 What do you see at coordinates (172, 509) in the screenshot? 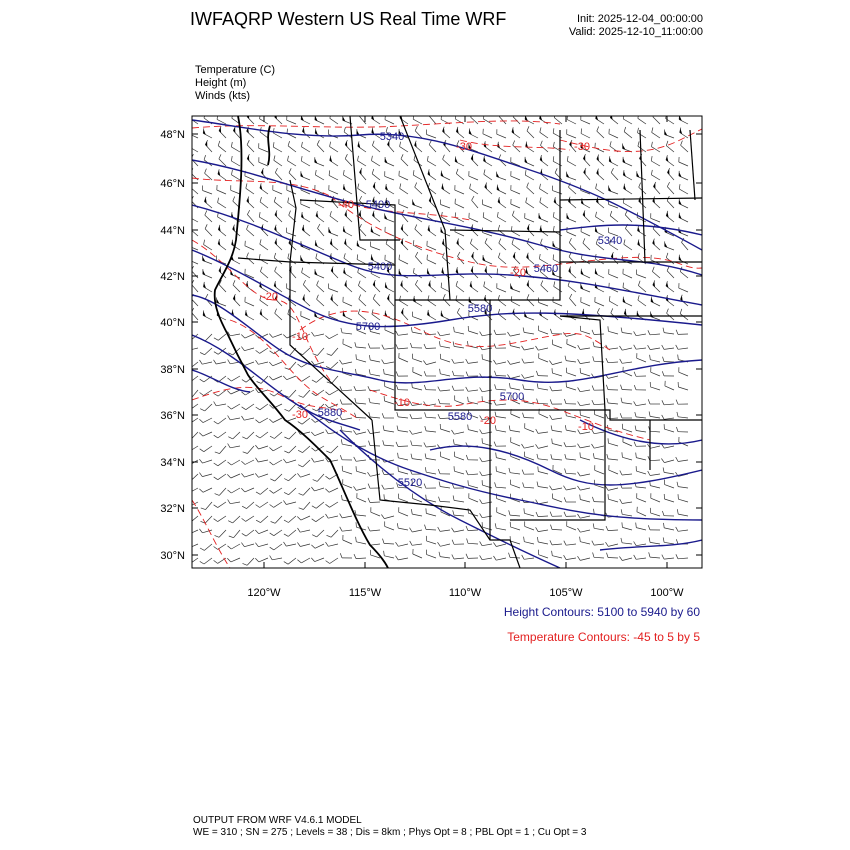
I see `lat-tick-label: 32°N` at bounding box center [172, 509].